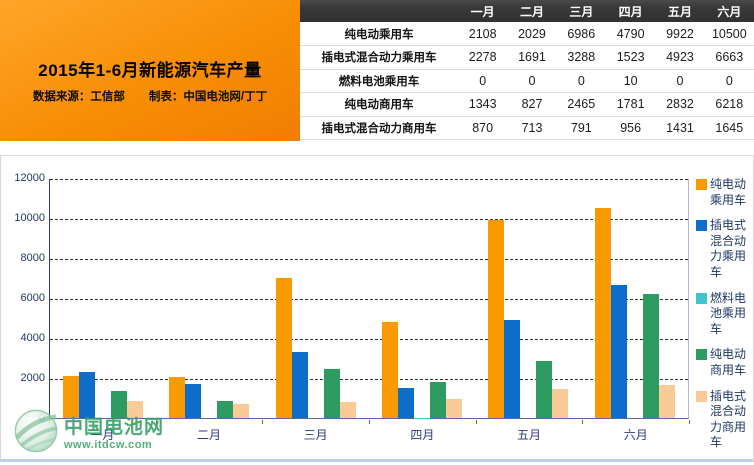 The height and width of the screenshot is (465, 754). Describe the element at coordinates (728, 248) in the screenshot. I see `legend-label: 插电式混合动力乘用车` at that location.